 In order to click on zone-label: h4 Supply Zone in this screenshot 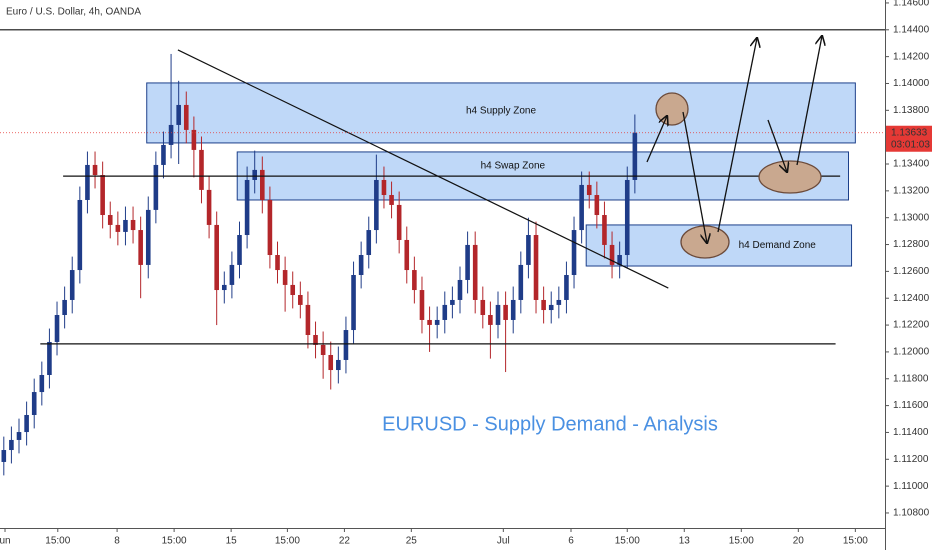, I will do `click(501, 111)`.